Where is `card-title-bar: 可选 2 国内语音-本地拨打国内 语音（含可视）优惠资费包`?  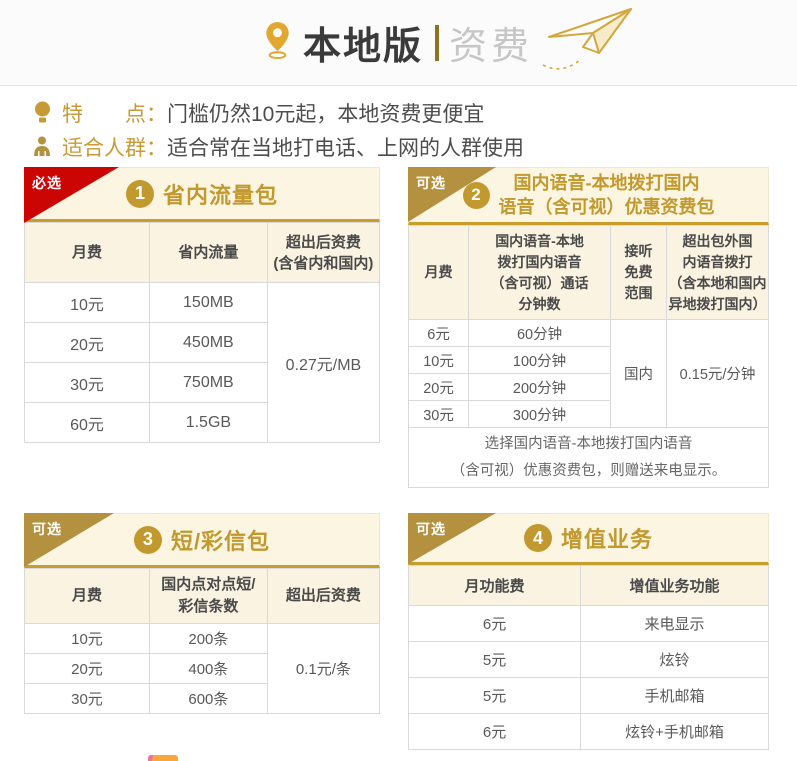 card-title-bar: 可选 2 国内语音-本地拨打国内 语音（含可视）优惠资费包 is located at coordinates (588, 196).